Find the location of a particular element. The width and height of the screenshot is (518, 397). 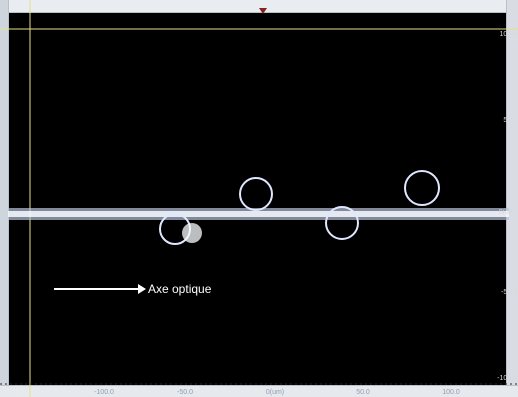

annotation-label: Axe optique is located at coordinates (180, 289).